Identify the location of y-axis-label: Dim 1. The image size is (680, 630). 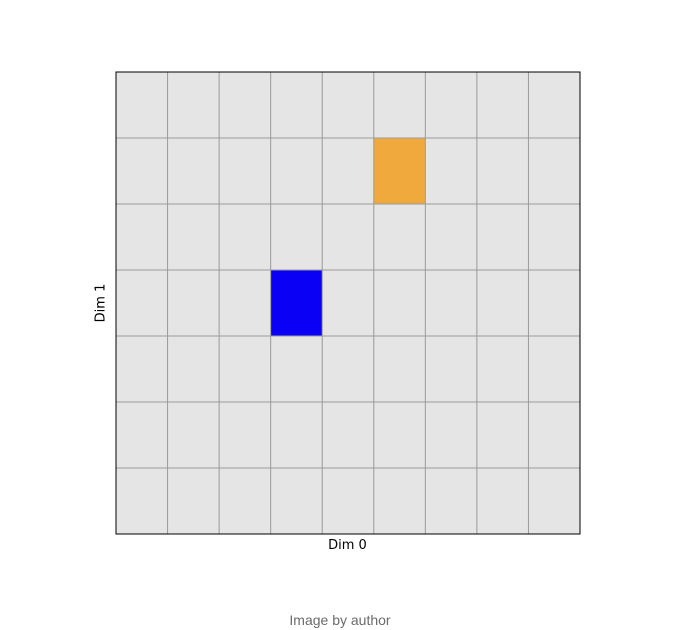
(101, 303).